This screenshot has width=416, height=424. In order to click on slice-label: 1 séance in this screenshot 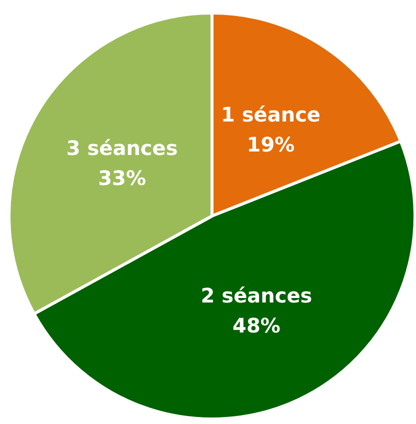, I will do `click(270, 114)`.